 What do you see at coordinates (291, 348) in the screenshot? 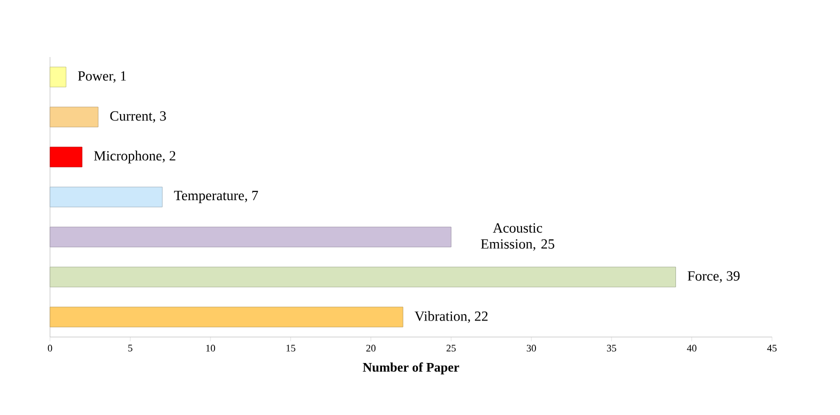
I see `x-tick-label: 15` at bounding box center [291, 348].